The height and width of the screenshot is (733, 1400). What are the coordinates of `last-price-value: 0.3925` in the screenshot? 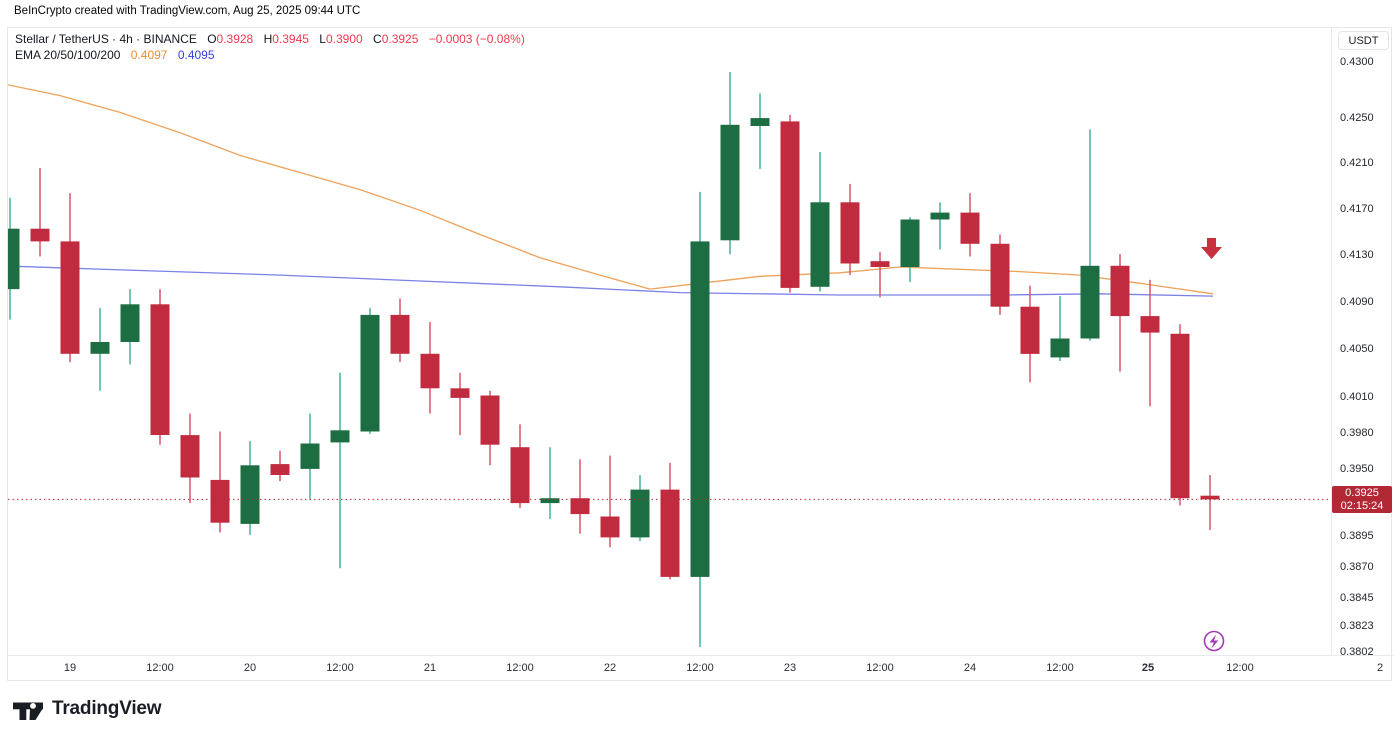 It's located at (1362, 492).